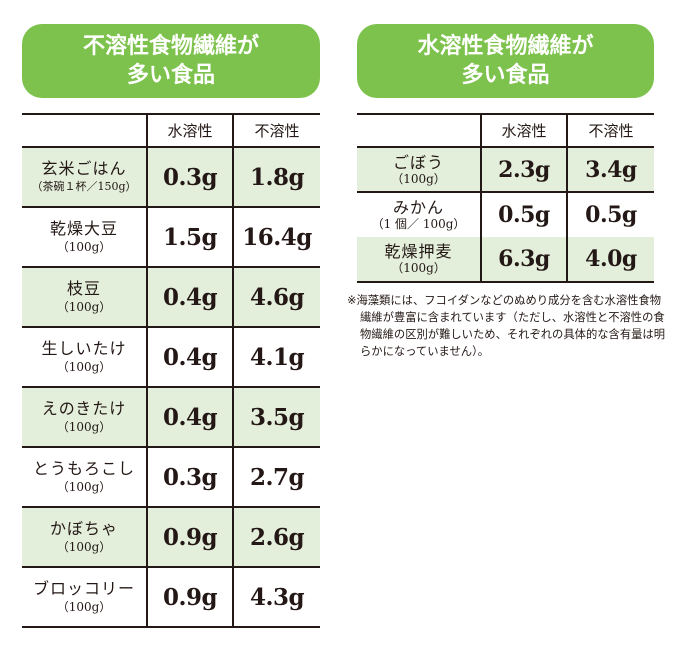  Describe the element at coordinates (84, 348) in the screenshot. I see `food-name: 生しいたけ` at that location.